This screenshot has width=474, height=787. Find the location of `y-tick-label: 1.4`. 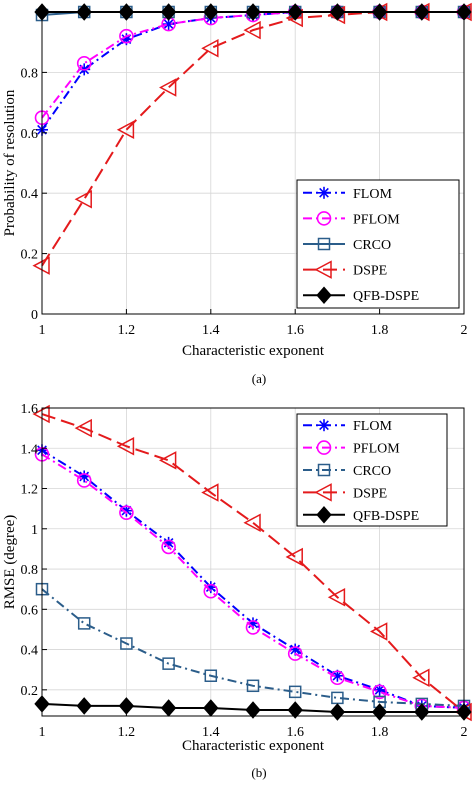

y-tick-label: 1.4 is located at coordinates (30, 449).